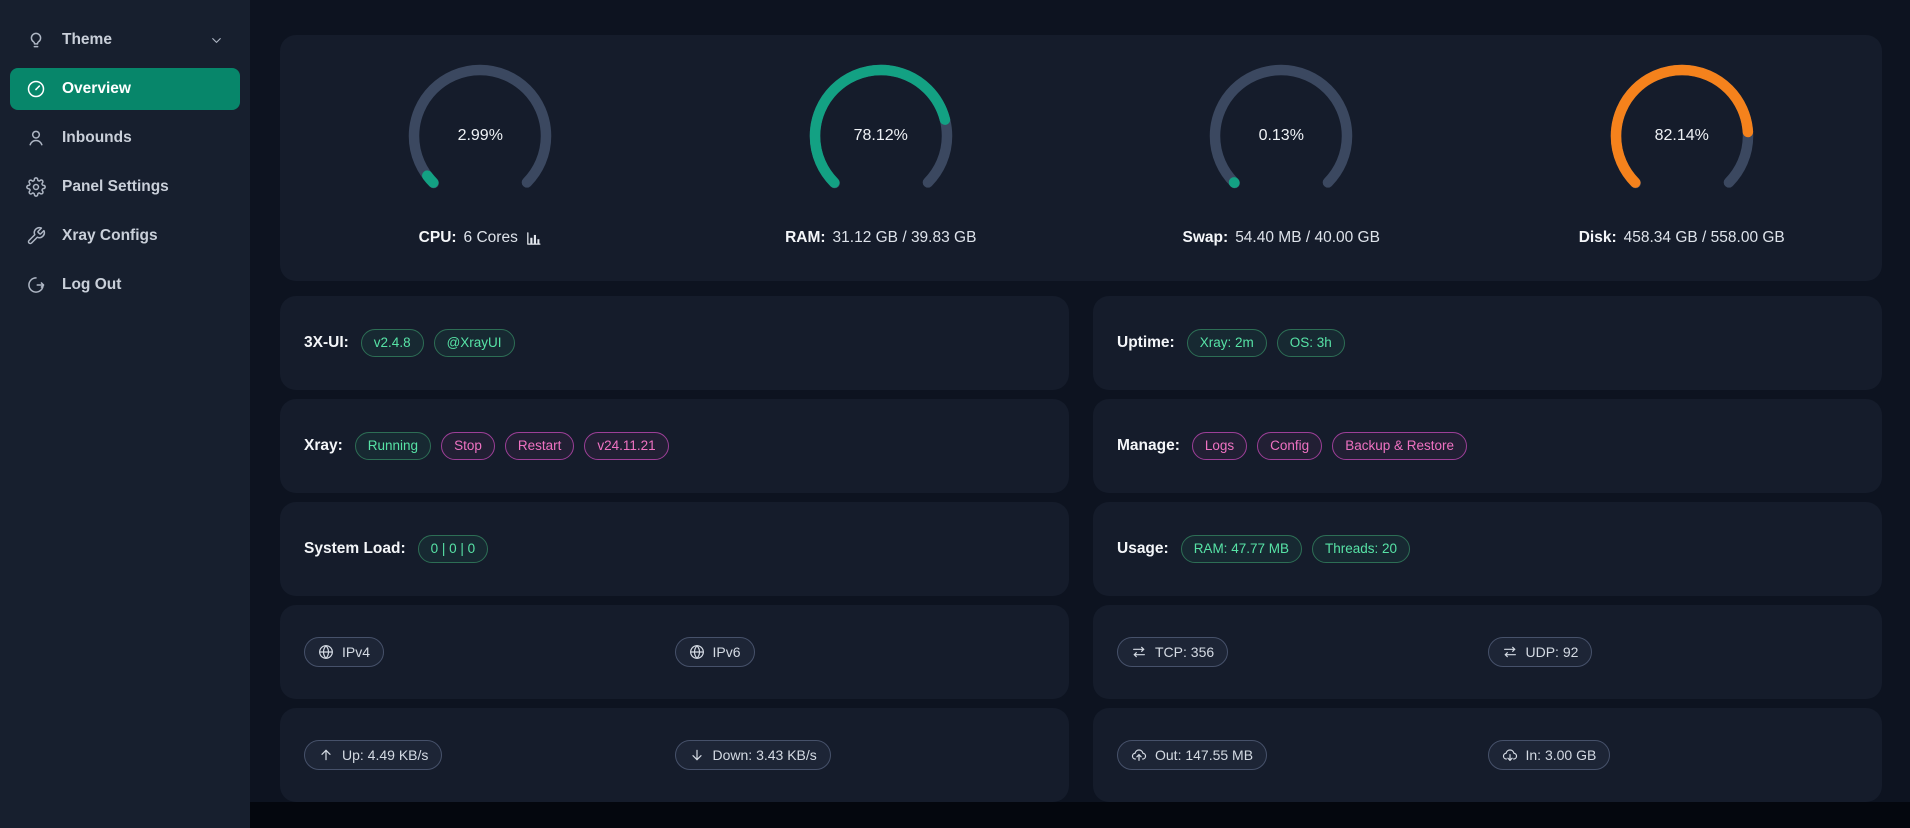 This screenshot has width=1910, height=828. What do you see at coordinates (1510, 755) in the screenshot?
I see `cloud-down-icon` at bounding box center [1510, 755].